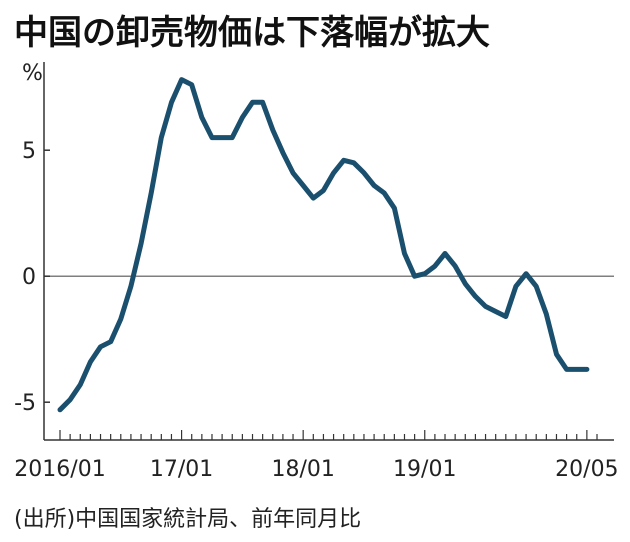 The width and height of the screenshot is (630, 542). Describe the element at coordinates (302, 469) in the screenshot. I see `x-tick-label: 18/01` at that location.